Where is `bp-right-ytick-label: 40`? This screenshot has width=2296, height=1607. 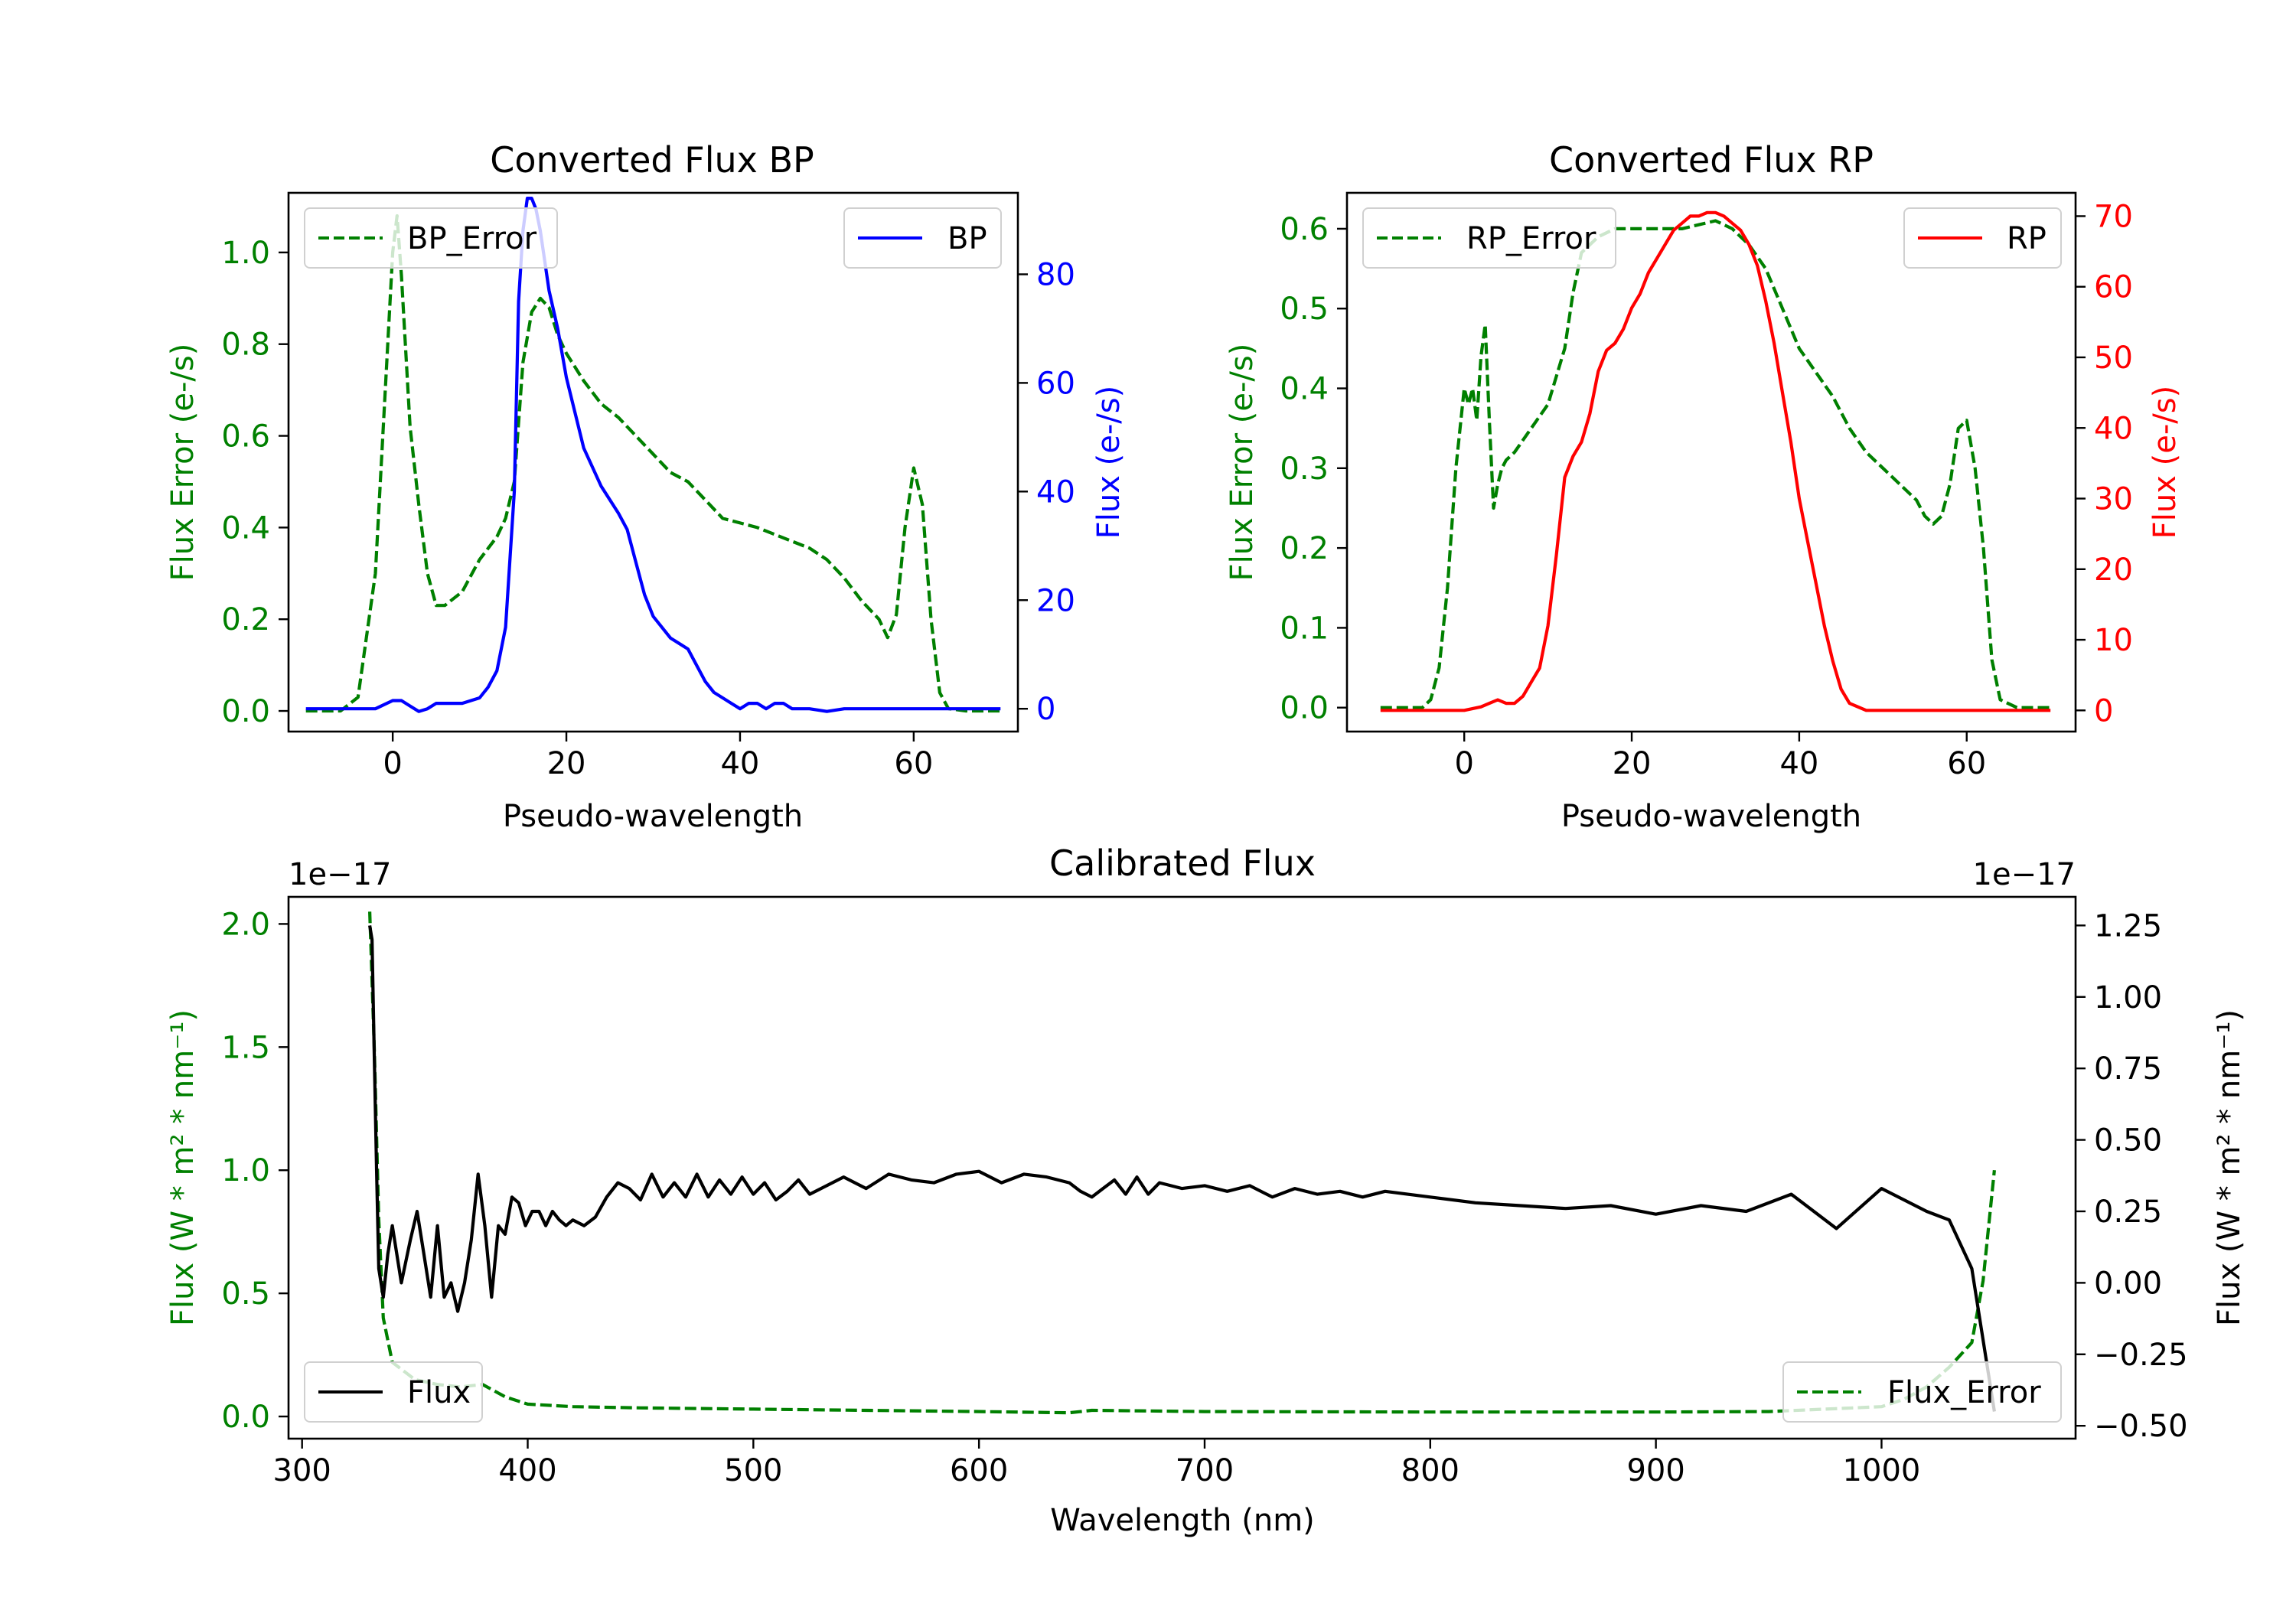
bp-right-ytick-label: 40 is located at coordinates (1055, 492).